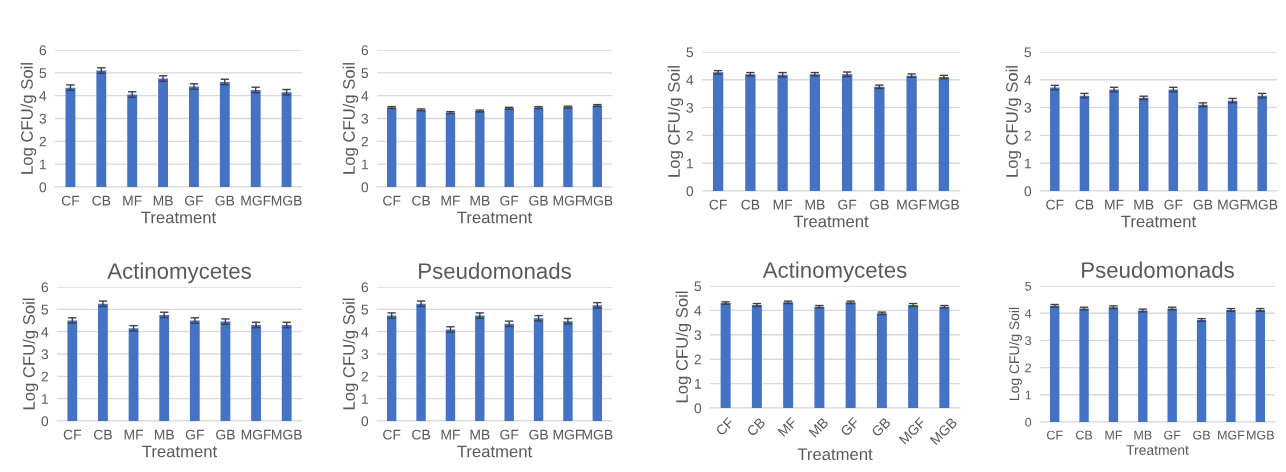 This screenshot has height=472, width=1286. Describe the element at coordinates (1158, 269) in the screenshot. I see `chart-title: Pseudomonads` at that location.